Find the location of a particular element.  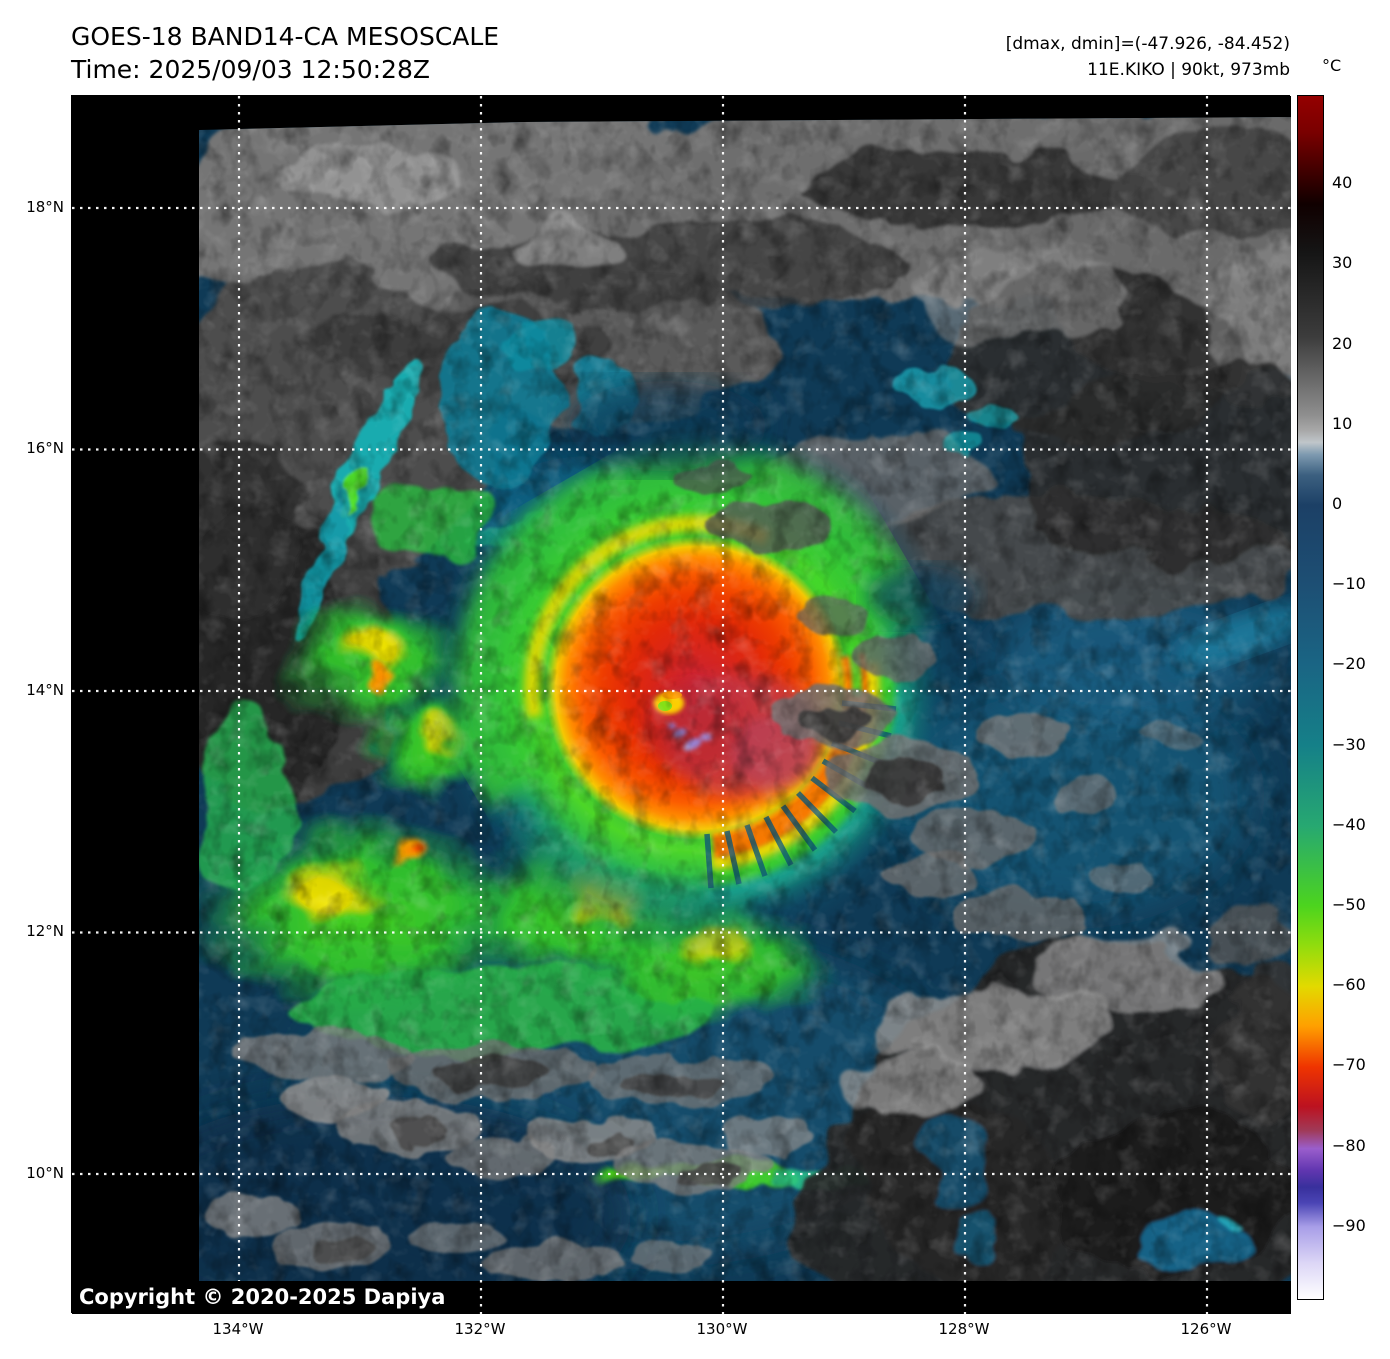

copyright-watermark: Copyright © 2020-2025 Dapiya is located at coordinates (264, 1297).